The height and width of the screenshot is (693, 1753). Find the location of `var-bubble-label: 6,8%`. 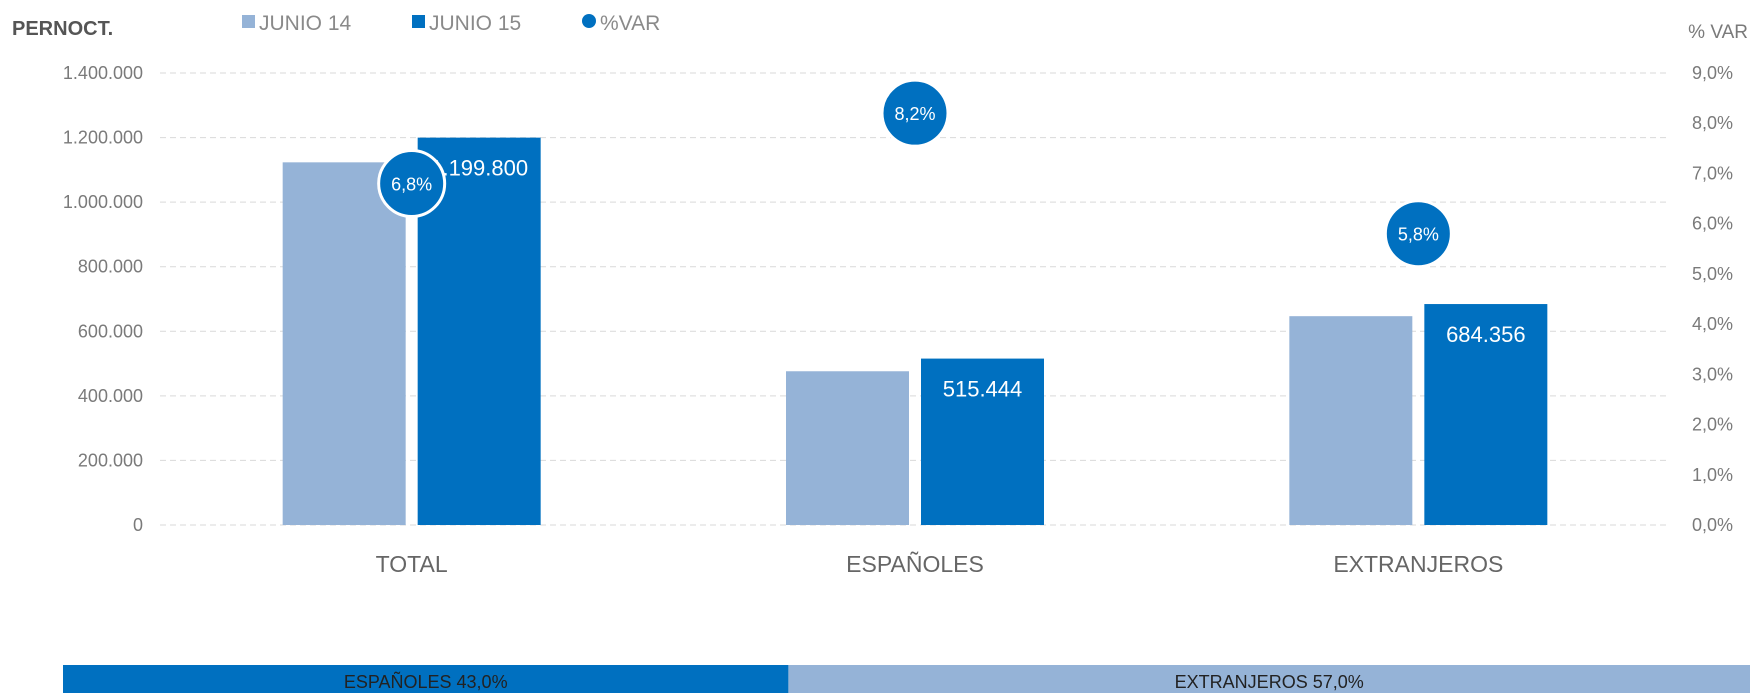

var-bubble-label: 6,8% is located at coordinates (411, 184).